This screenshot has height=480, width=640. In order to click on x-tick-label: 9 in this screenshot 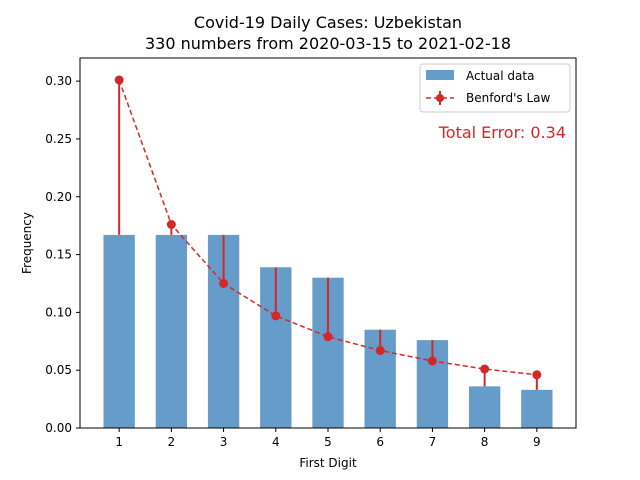, I will do `click(537, 442)`.